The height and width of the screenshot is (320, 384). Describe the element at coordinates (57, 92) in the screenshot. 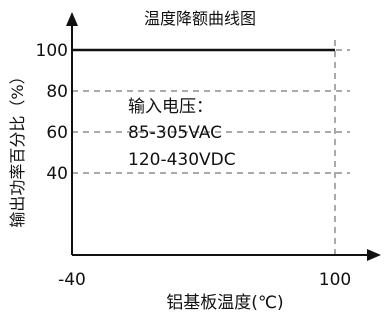

I see `y-tick-label-80: 80` at that location.